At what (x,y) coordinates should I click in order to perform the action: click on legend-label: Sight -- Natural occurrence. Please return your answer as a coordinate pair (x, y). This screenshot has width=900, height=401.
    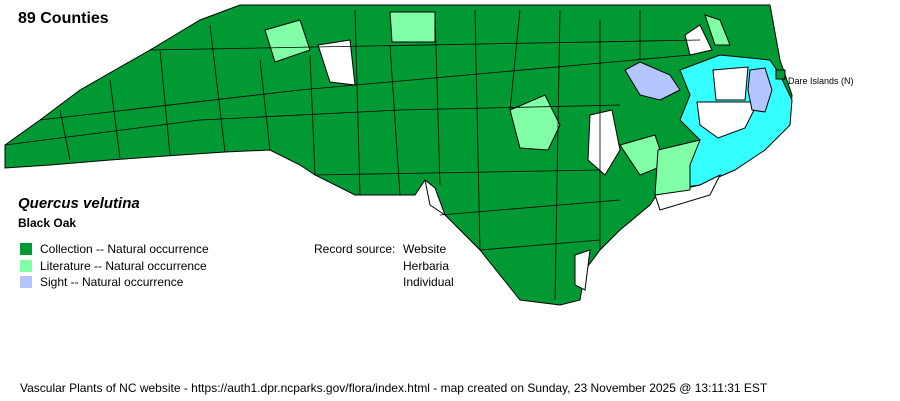
    Looking at the image, I should click on (112, 282).